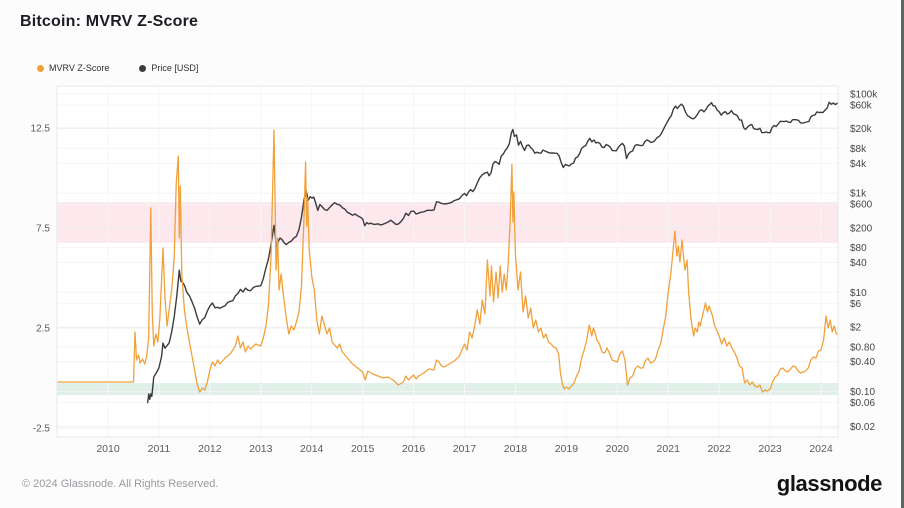 The height and width of the screenshot is (508, 904). I want to click on x-axis-tick: 2023, so click(770, 449).